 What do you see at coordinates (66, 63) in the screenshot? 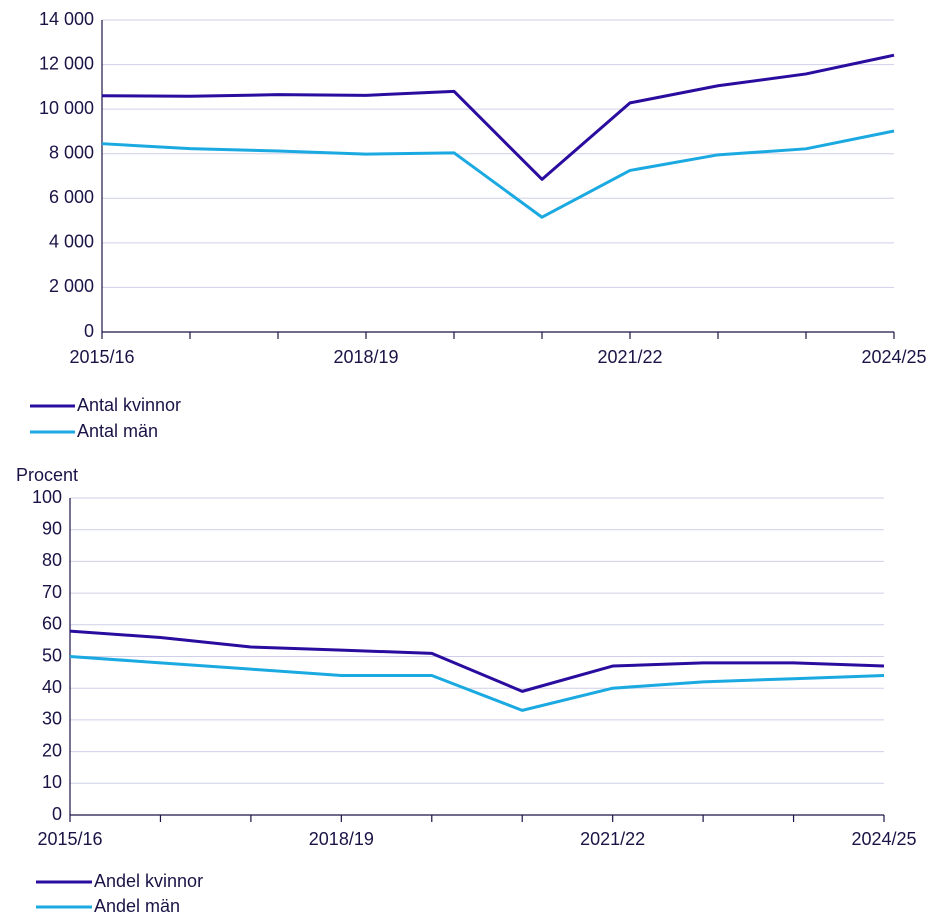
I see `y-tick-label: 12 000` at bounding box center [66, 63].